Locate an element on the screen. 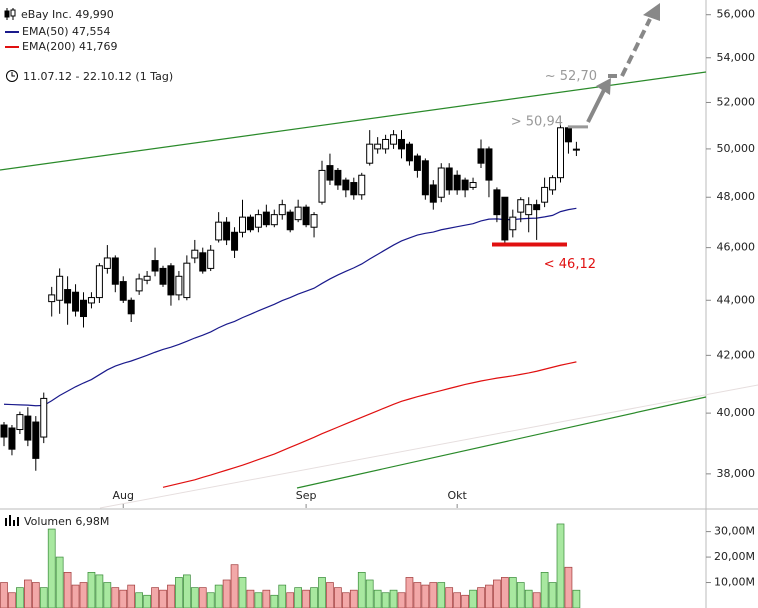 The height and width of the screenshot is (608, 758). annotation-label: > 50,94 is located at coordinates (537, 121).